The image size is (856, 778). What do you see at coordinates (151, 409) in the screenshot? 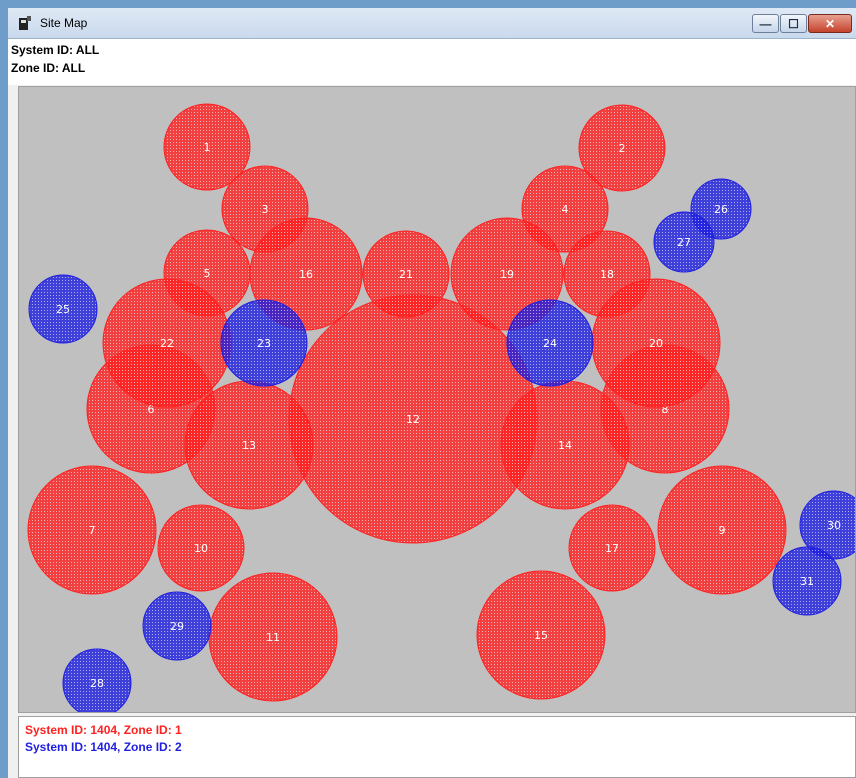
I see `zone-circle-label: 6` at bounding box center [151, 409].